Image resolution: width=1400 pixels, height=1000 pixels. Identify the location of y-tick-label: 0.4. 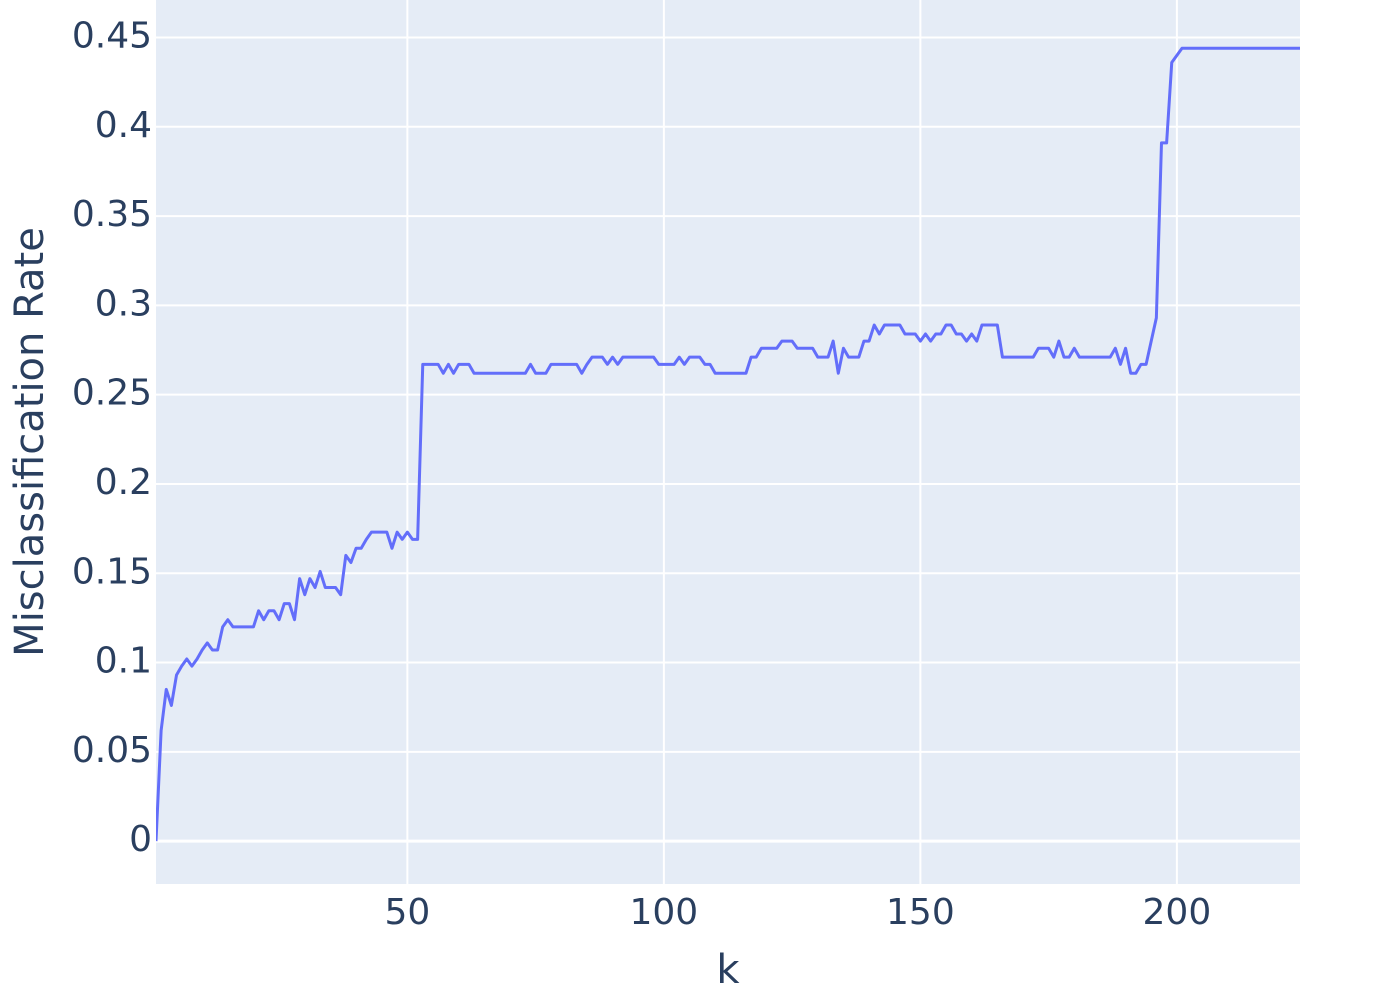
(123, 125).